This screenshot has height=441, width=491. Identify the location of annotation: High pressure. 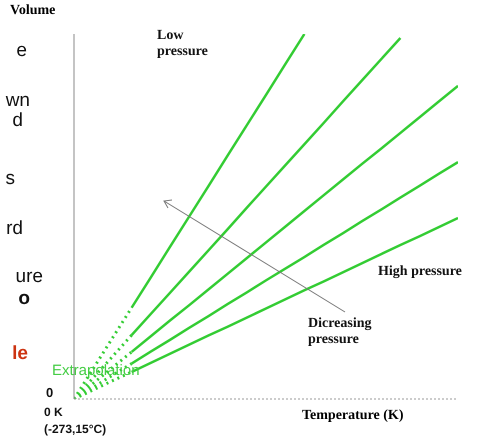
(420, 272).